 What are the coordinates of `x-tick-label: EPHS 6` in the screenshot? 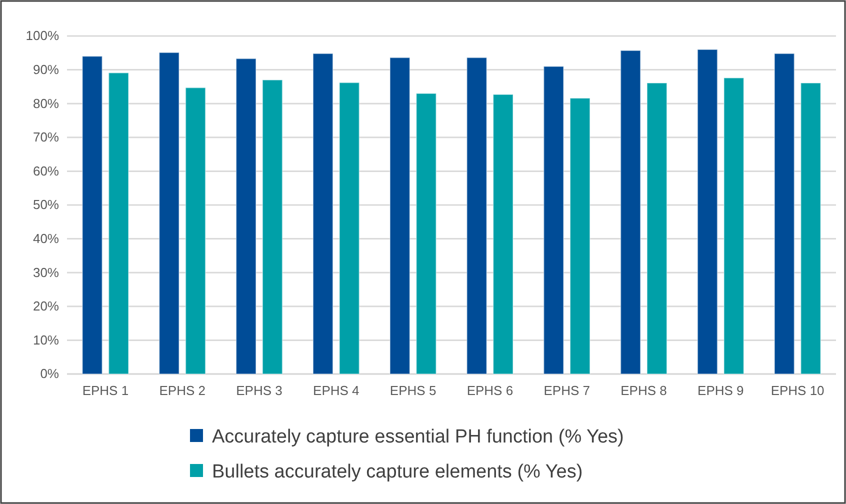 It's located at (490, 390).